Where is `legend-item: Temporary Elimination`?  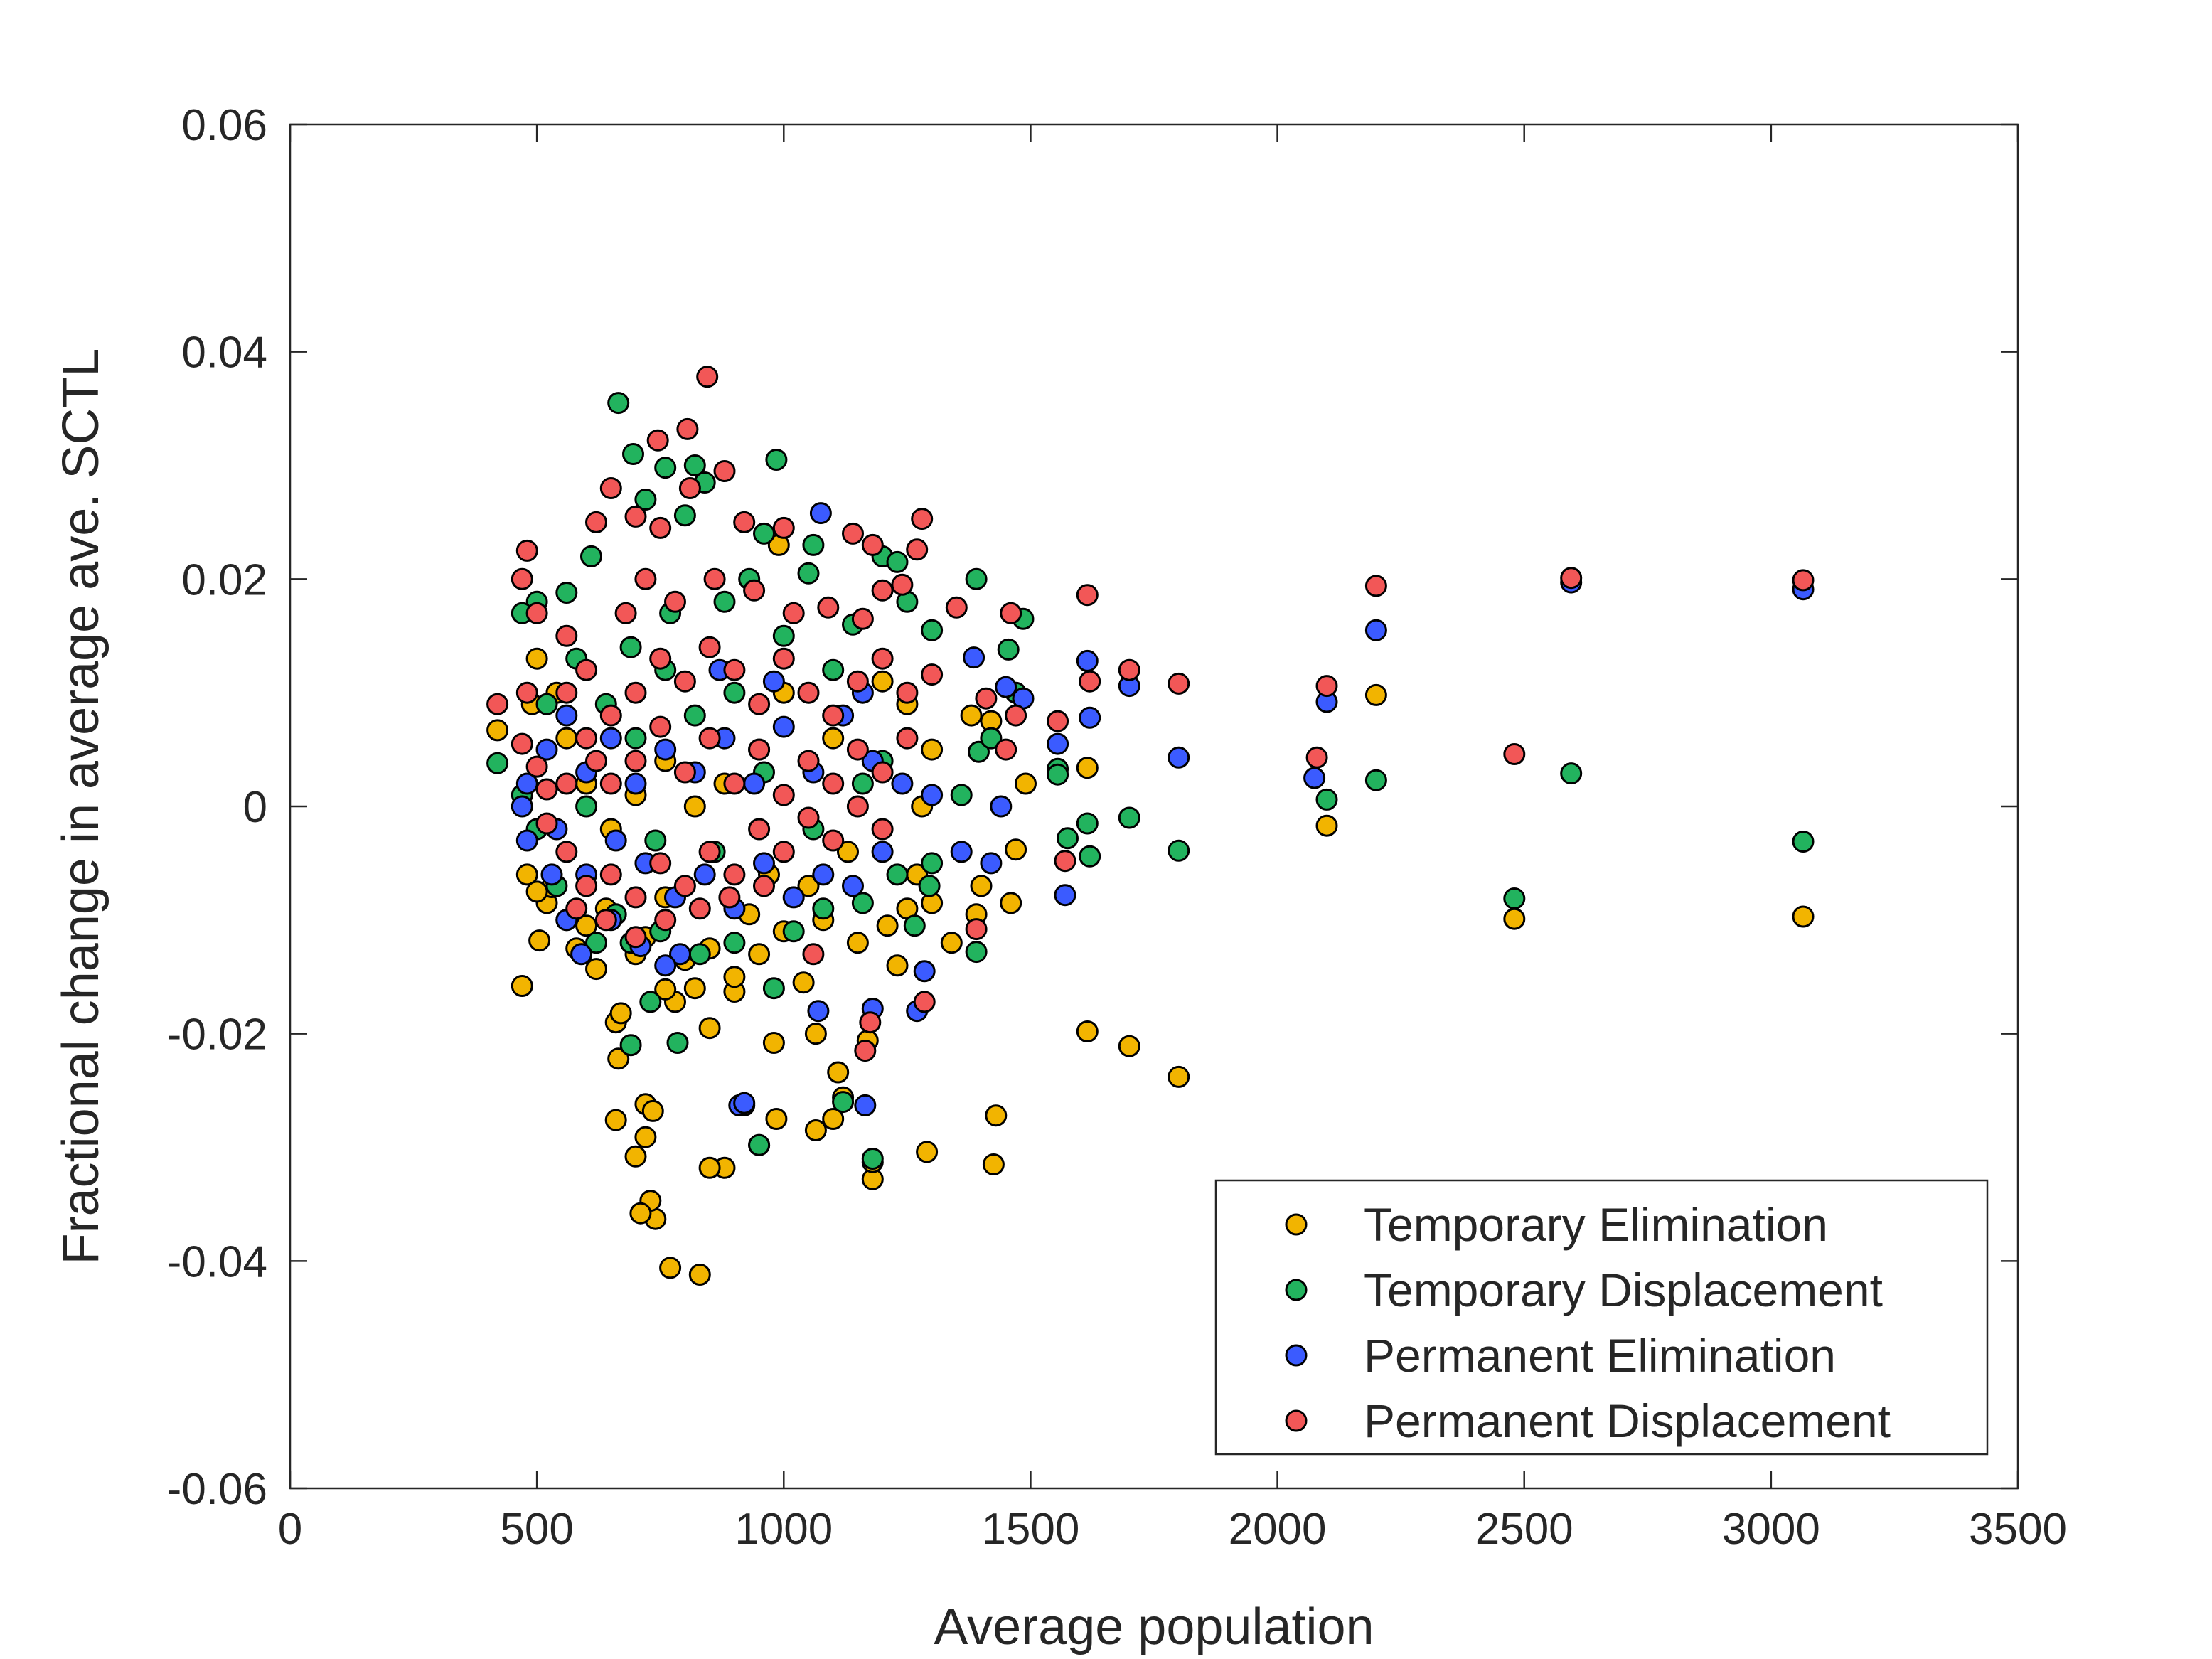
legend-item: Temporary Elimination is located at coordinates (1557, 1224).